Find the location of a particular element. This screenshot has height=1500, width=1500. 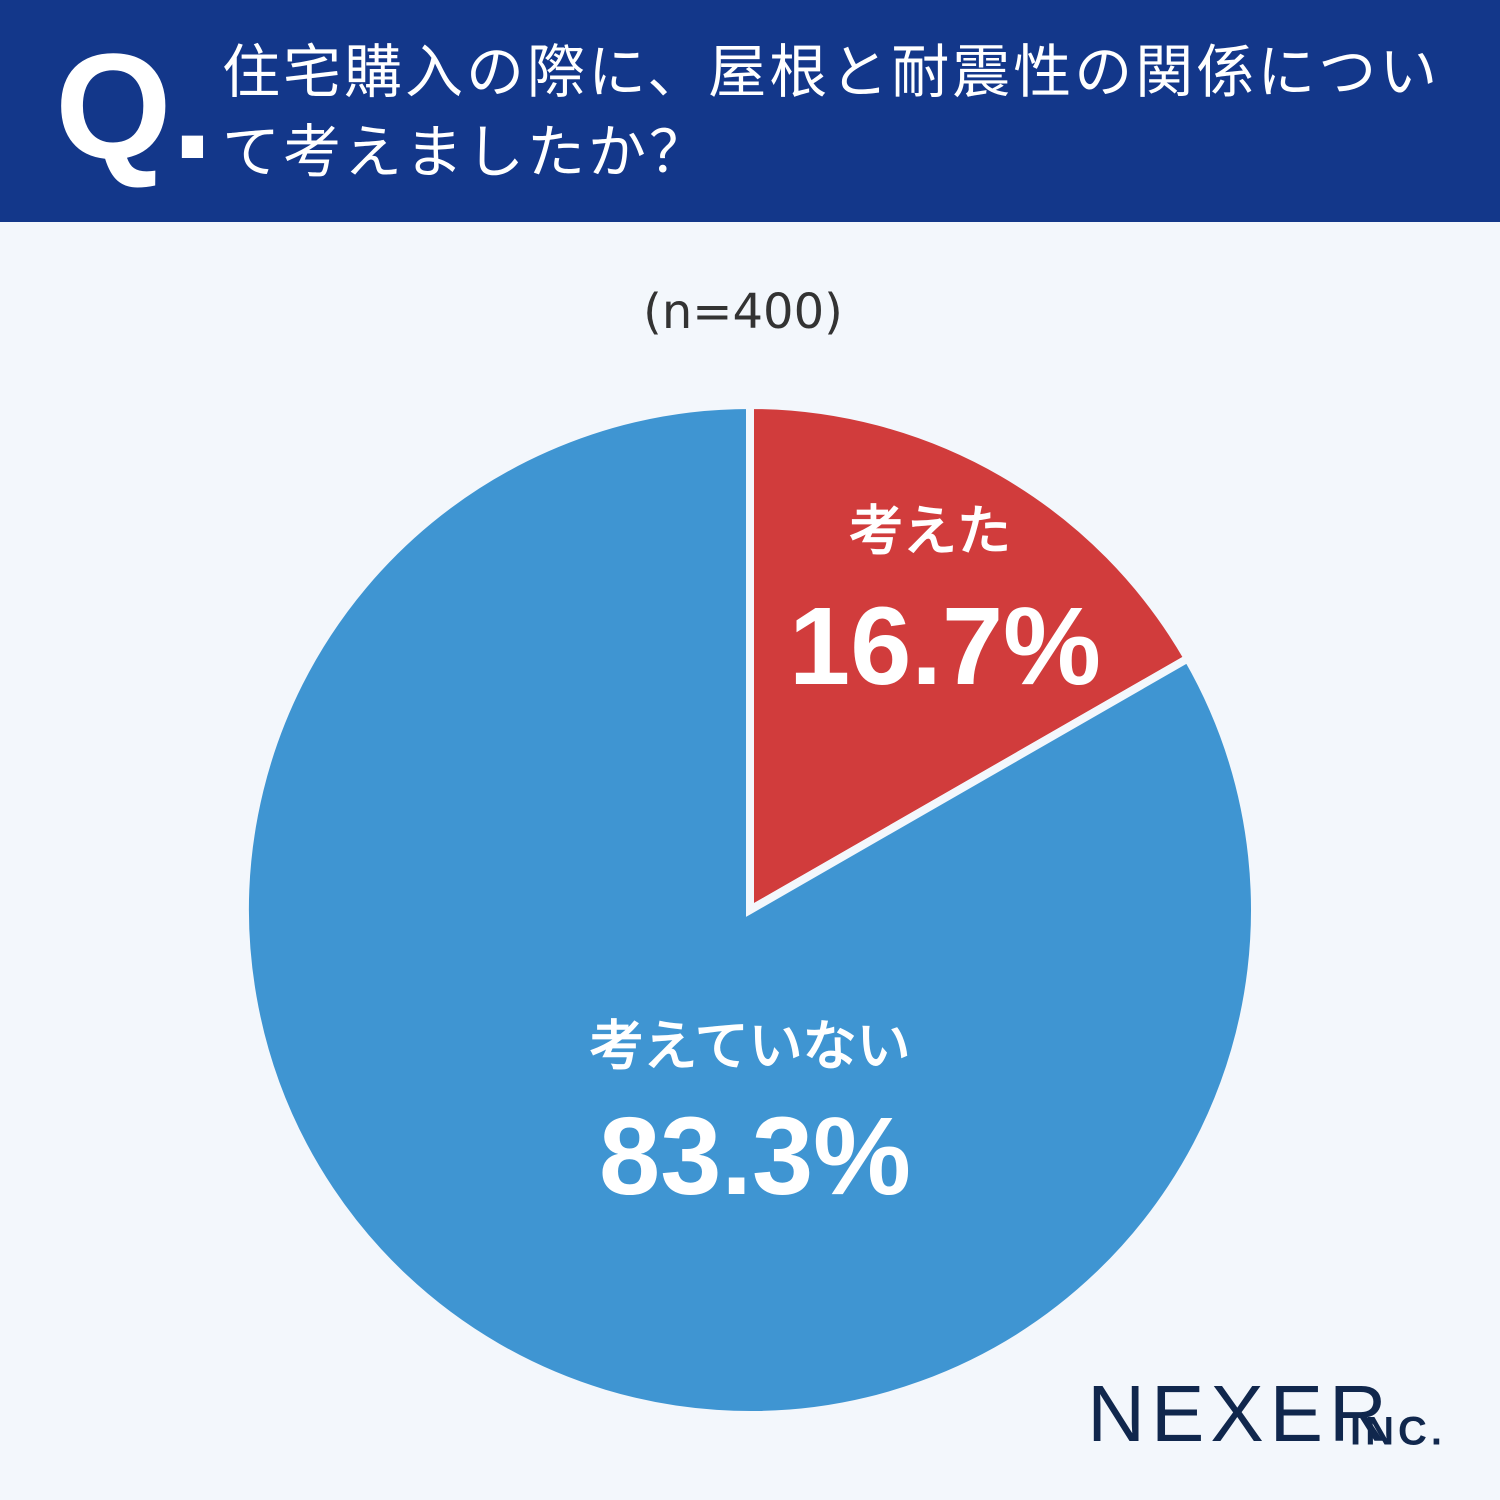

value-label: 16.7% is located at coordinates (945, 646).